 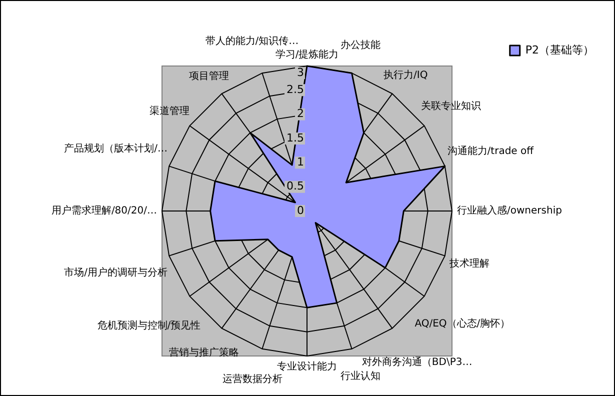 What do you see at coordinates (295, 137) in the screenshot?
I see `y-tick-label: 1.5` at bounding box center [295, 137].